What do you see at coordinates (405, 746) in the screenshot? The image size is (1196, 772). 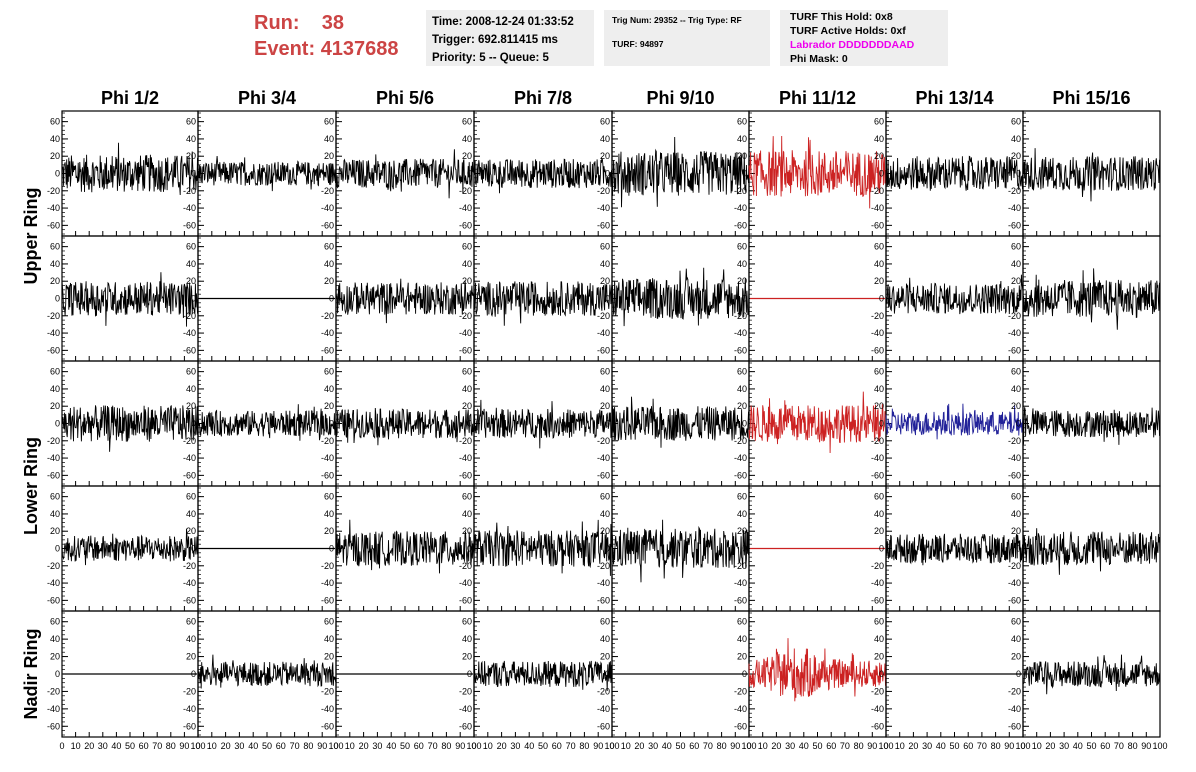 I see `x-tick-label: 50` at bounding box center [405, 746].